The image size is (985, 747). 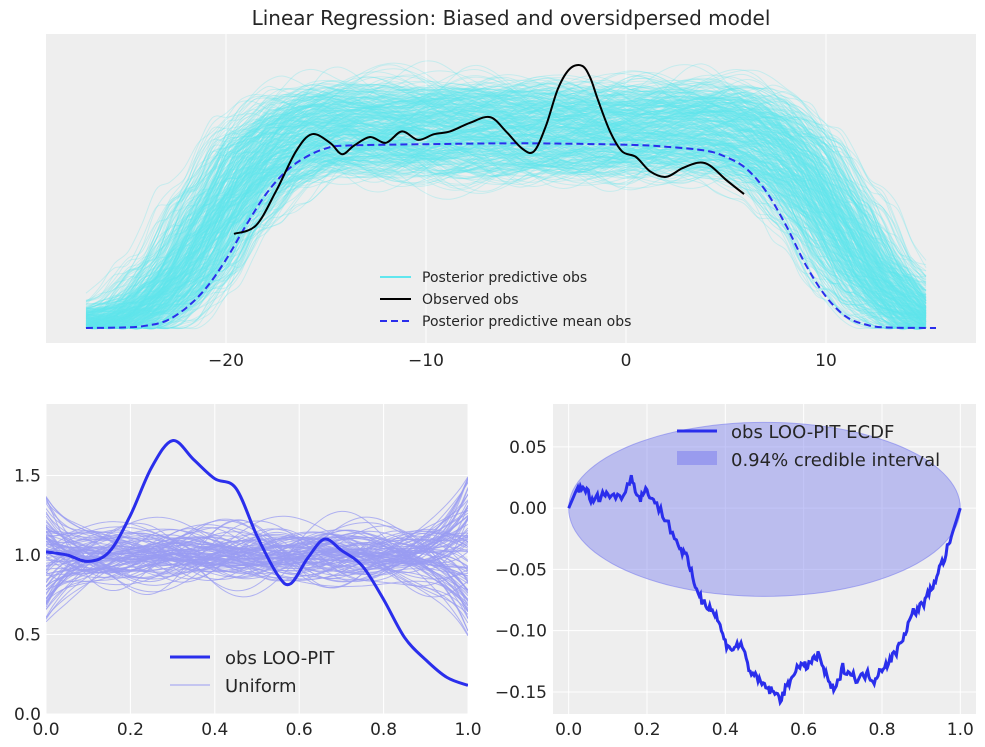 I want to click on br-x-tick-label: 0.8, so click(x=881, y=730).